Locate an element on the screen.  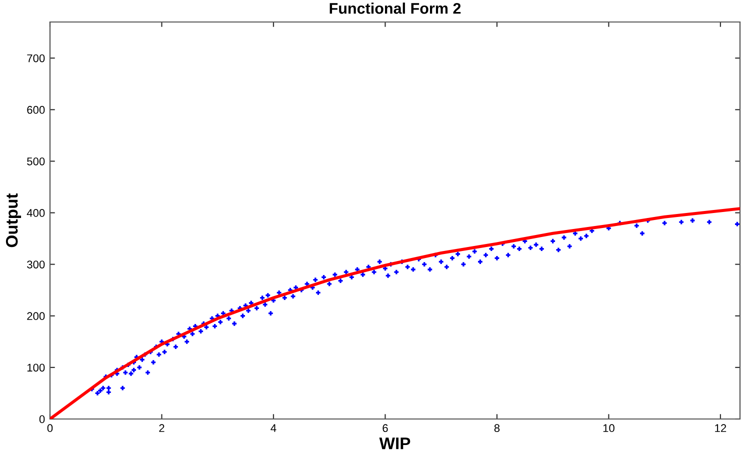
x-tick-label: 4 is located at coordinates (273, 428).